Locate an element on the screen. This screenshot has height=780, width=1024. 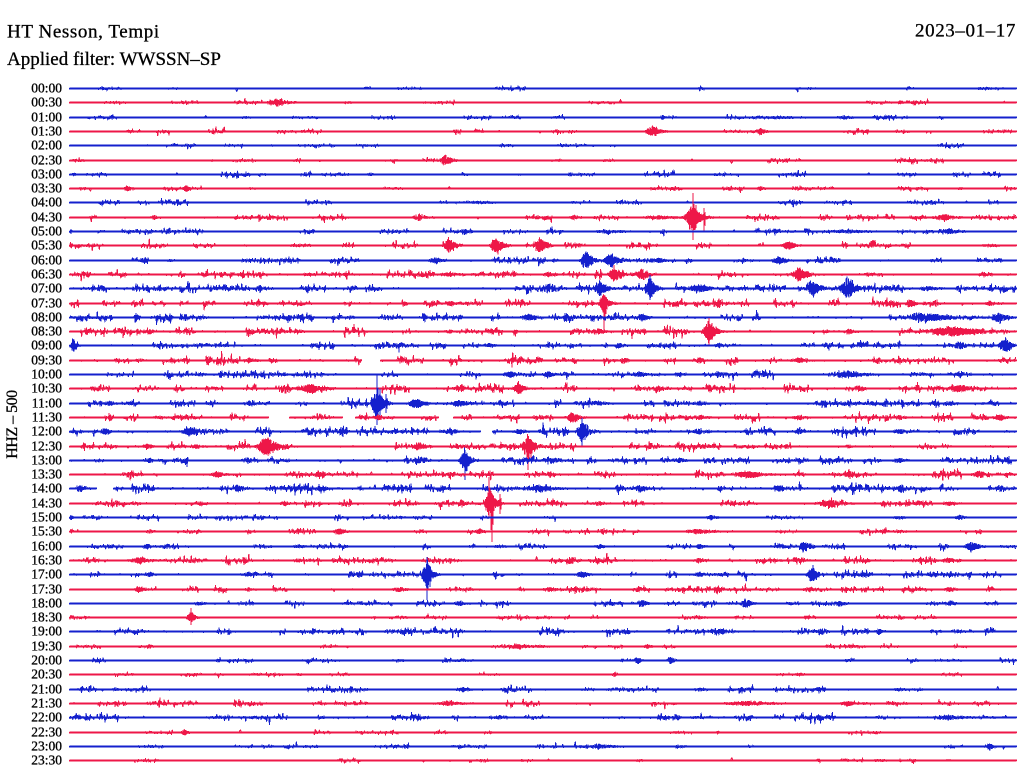
svg-text: 22:00 is located at coordinates (46, 717).